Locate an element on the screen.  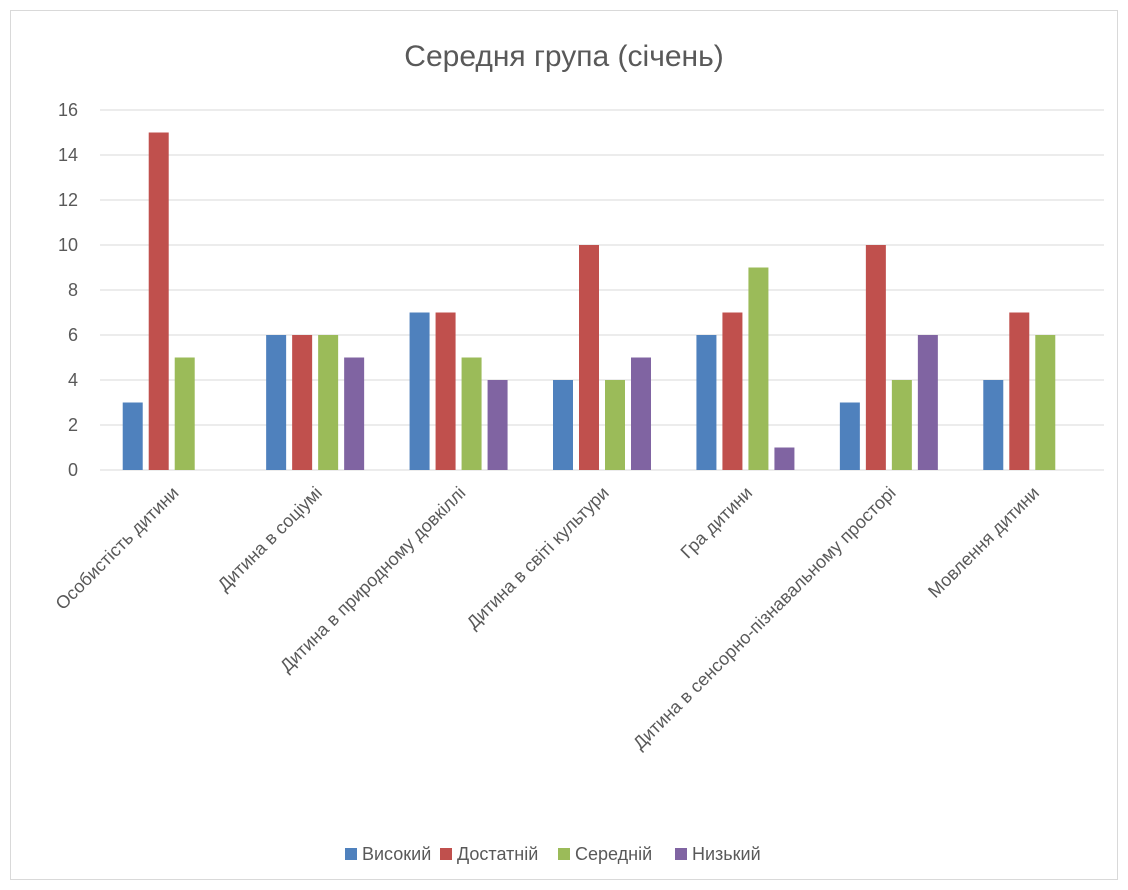
chart-title: Середня група (січень) is located at coordinates (564, 56).